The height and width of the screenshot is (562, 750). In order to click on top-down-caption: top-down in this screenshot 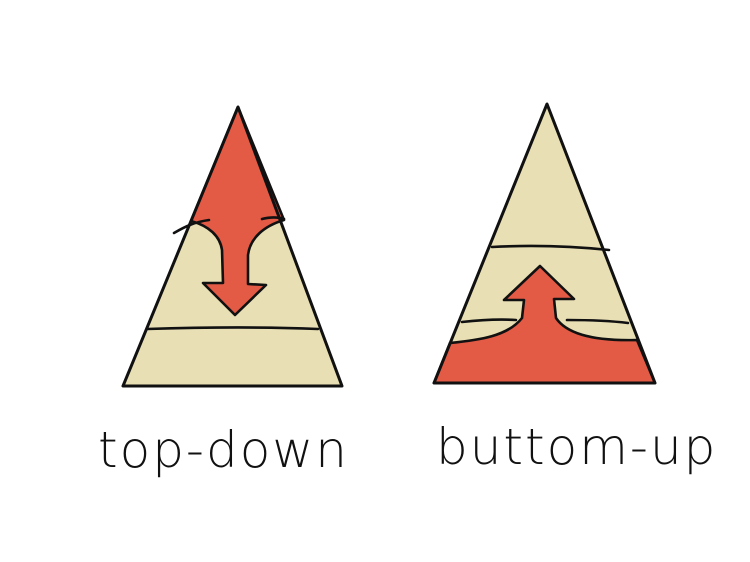, I will do `click(223, 450)`.